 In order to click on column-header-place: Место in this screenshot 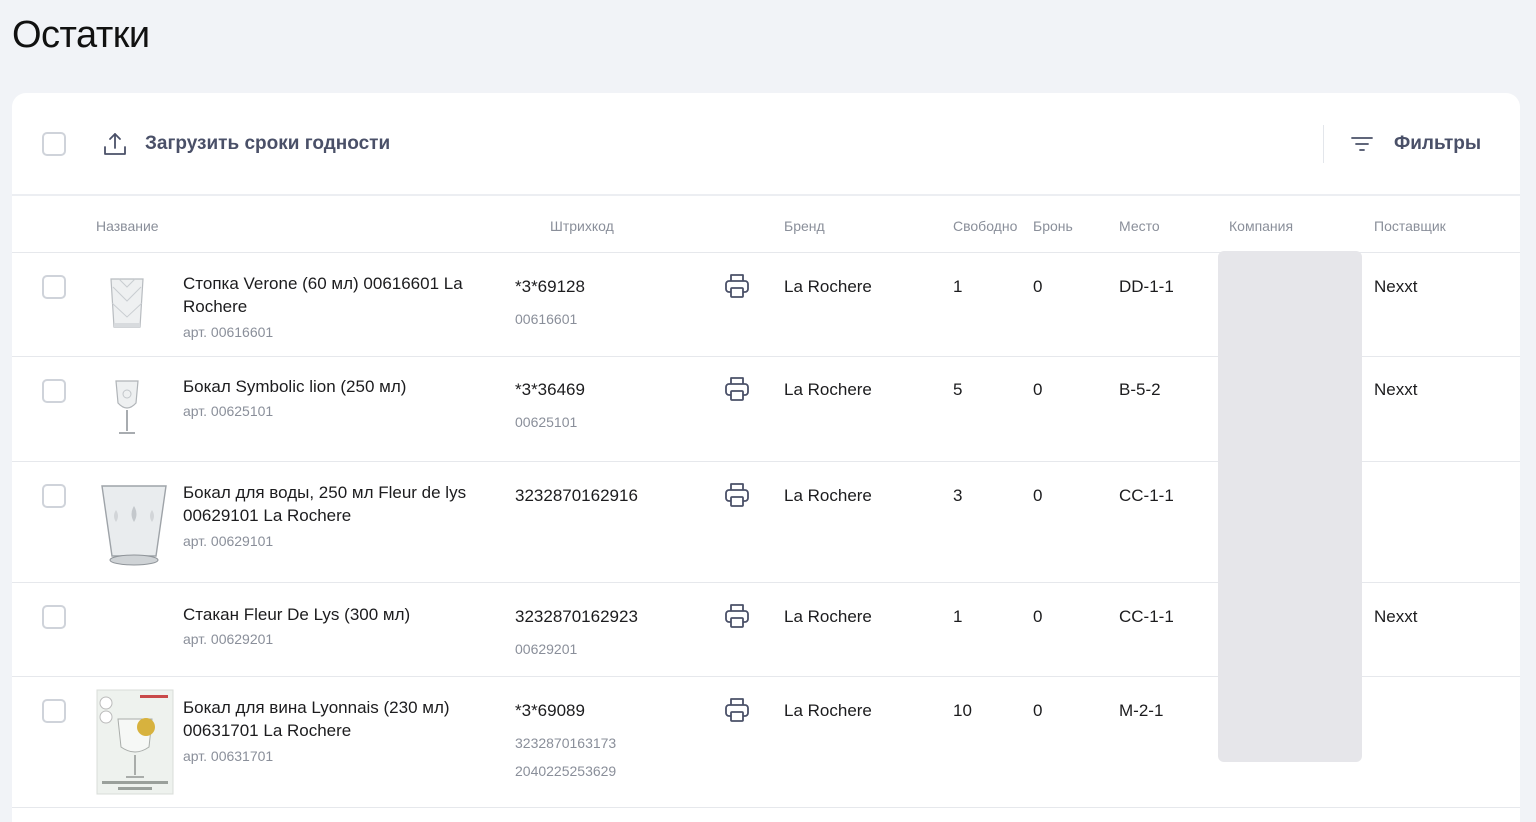, I will do `click(1139, 226)`.